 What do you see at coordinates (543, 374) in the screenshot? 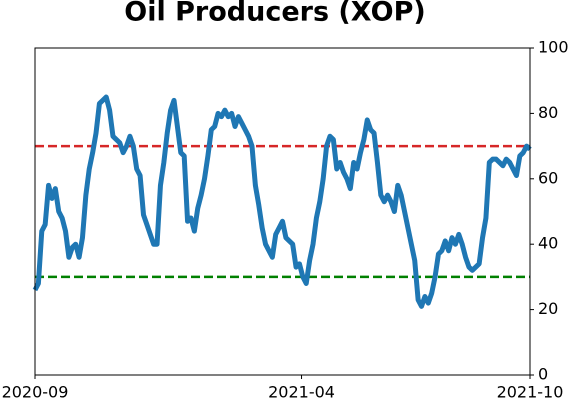
I see `y-tick-label: 0` at bounding box center [543, 374].